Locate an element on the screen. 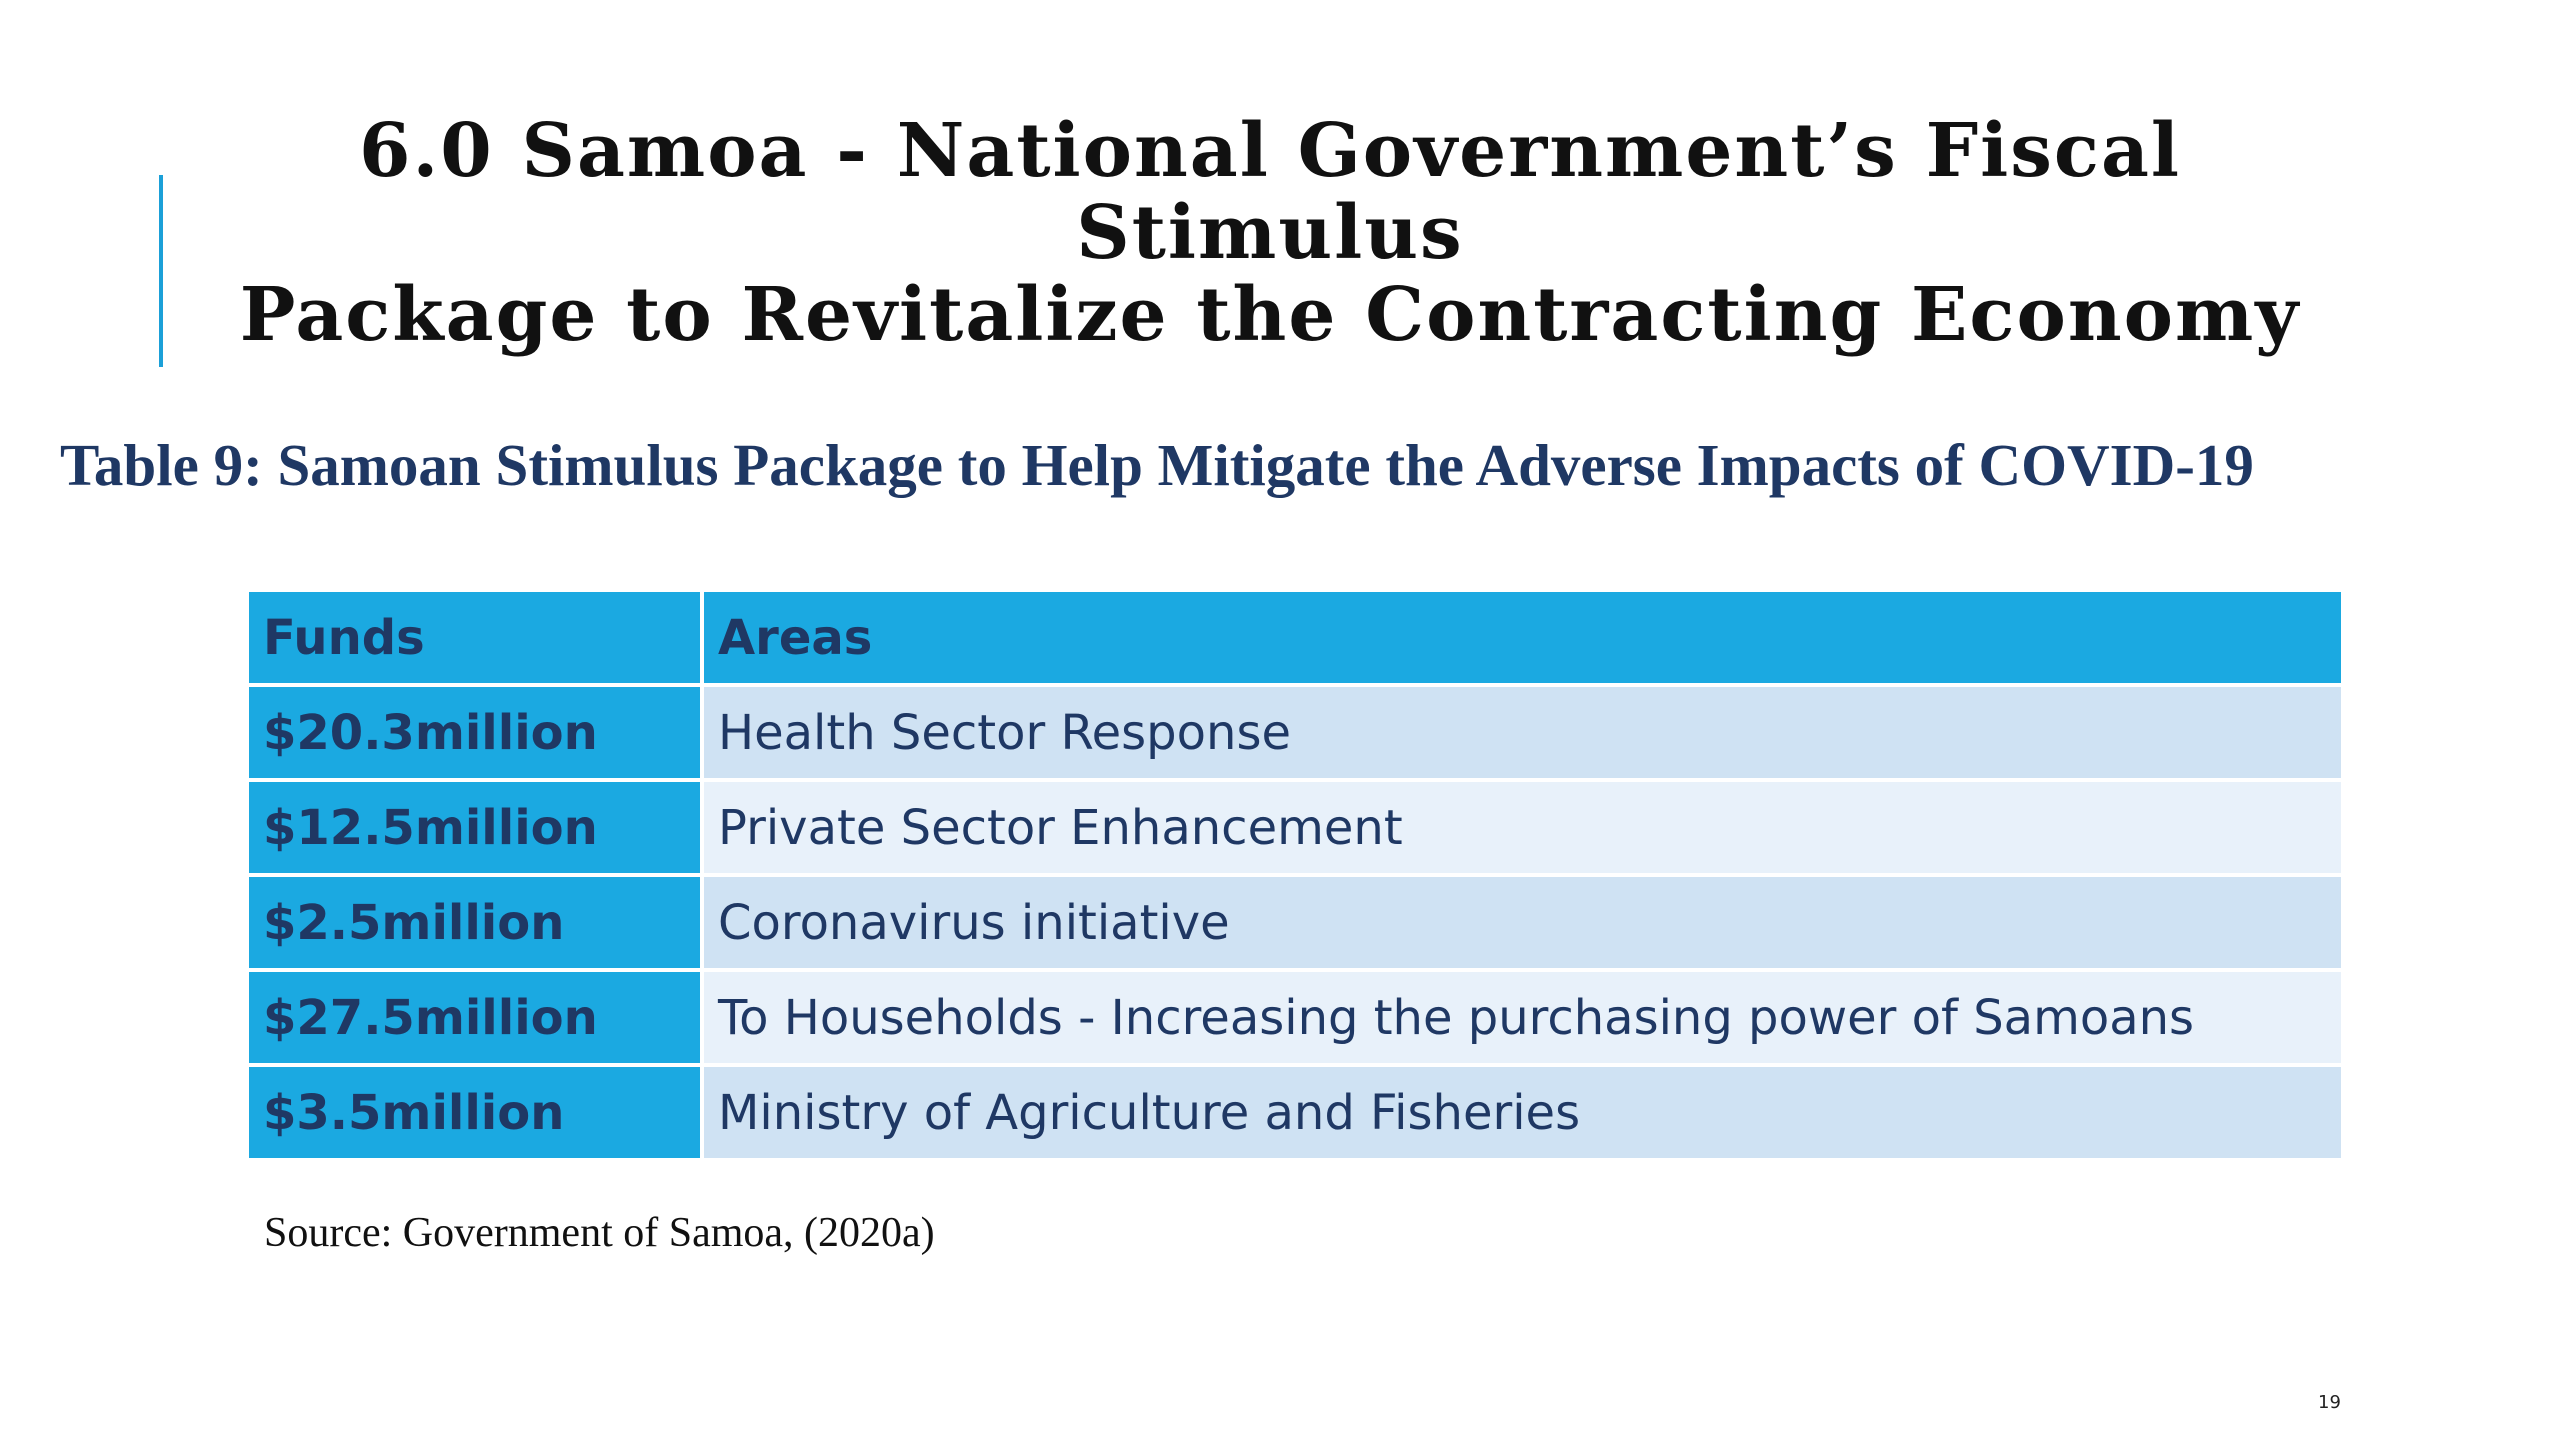 This screenshot has height=1440, width=2560. table-row: $12.5million Private Sector Enhancement is located at coordinates (1295, 827).